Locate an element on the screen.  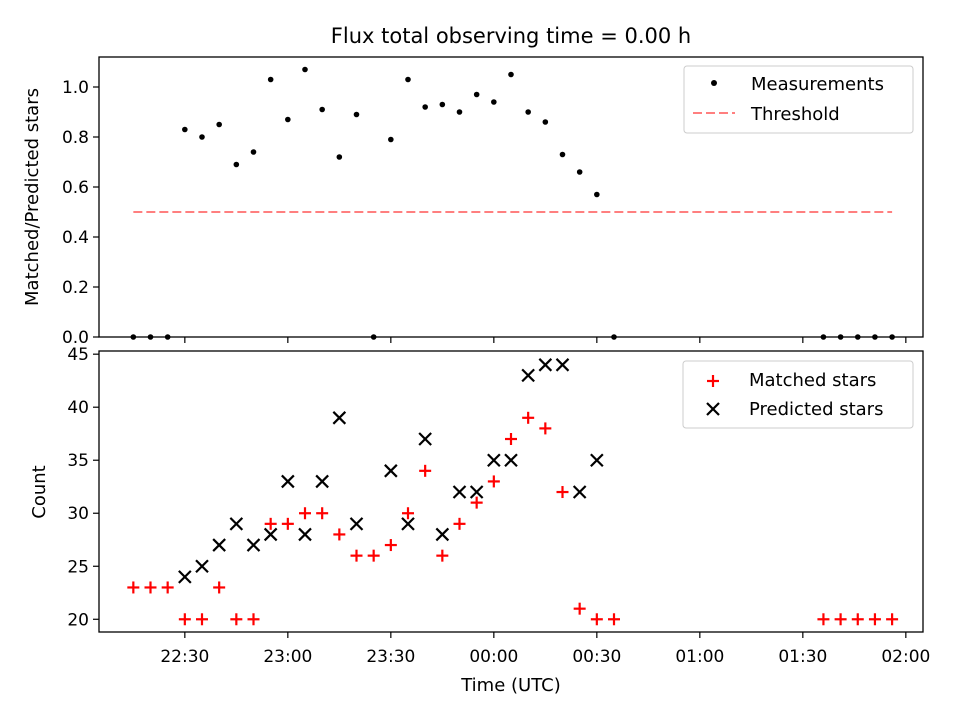
x-tick-label: 22:30 is located at coordinates (184, 657).